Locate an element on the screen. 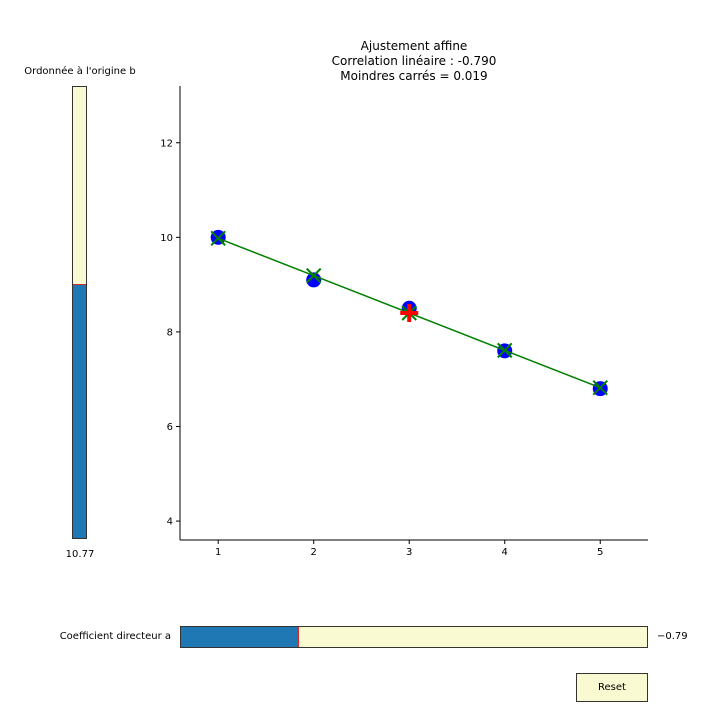  slope-value: −0.79 is located at coordinates (672, 636).